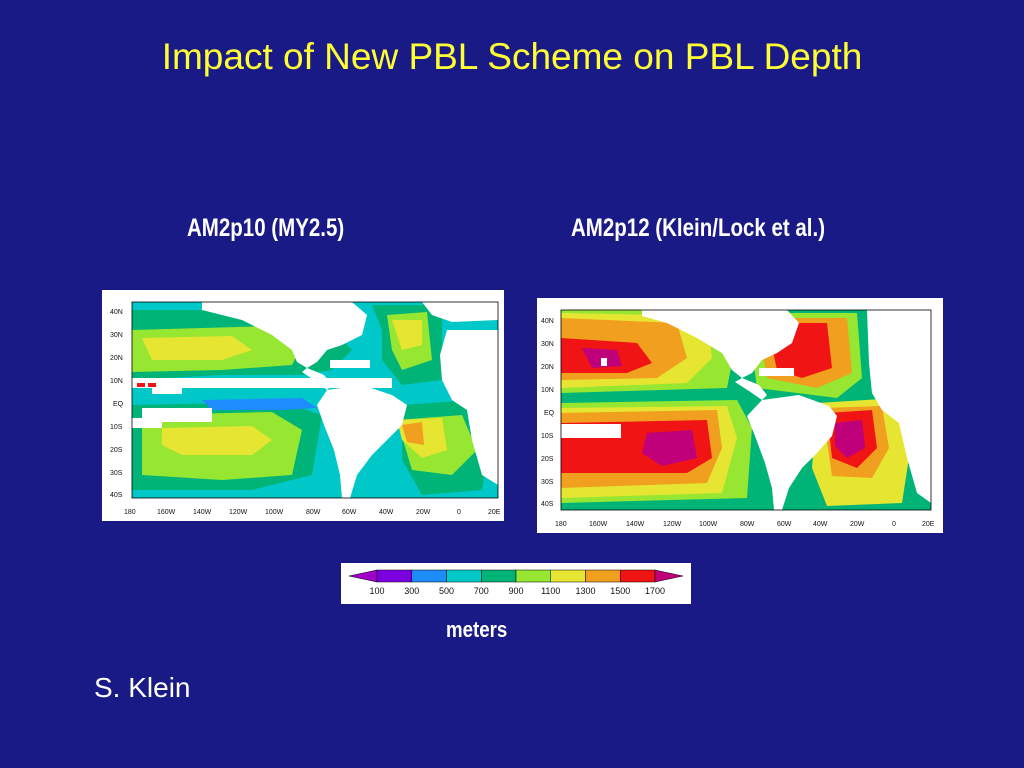 The image size is (1024, 768). What do you see at coordinates (202, 512) in the screenshot?
I see `left-lon-140w: 140W` at bounding box center [202, 512].